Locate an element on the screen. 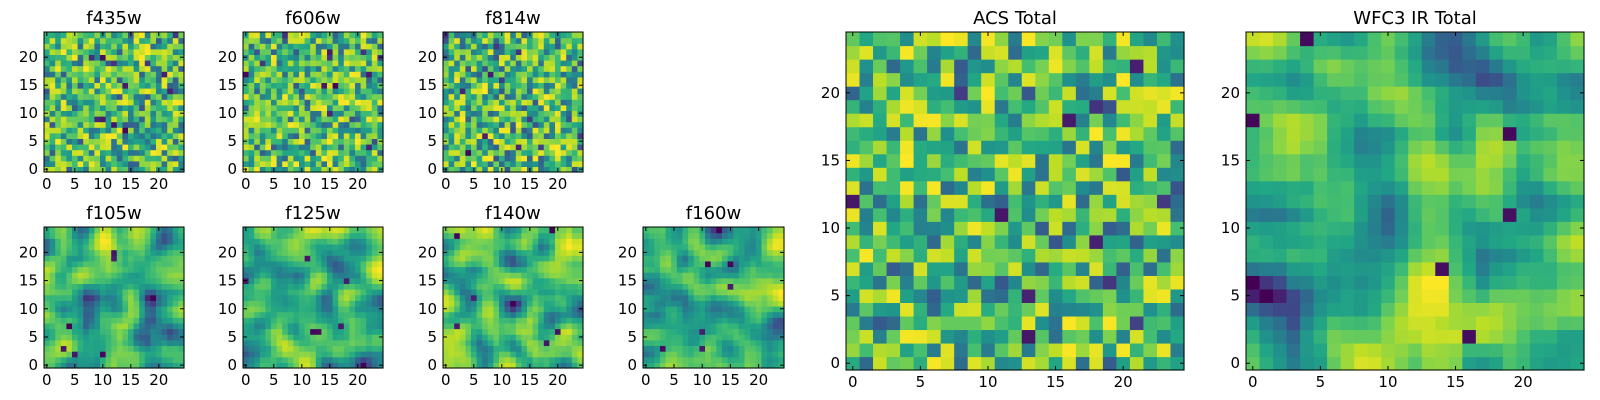 Image resolution: width=1600 pixels, height=400 pixels. heatmap-cells is located at coordinates (114, 298).